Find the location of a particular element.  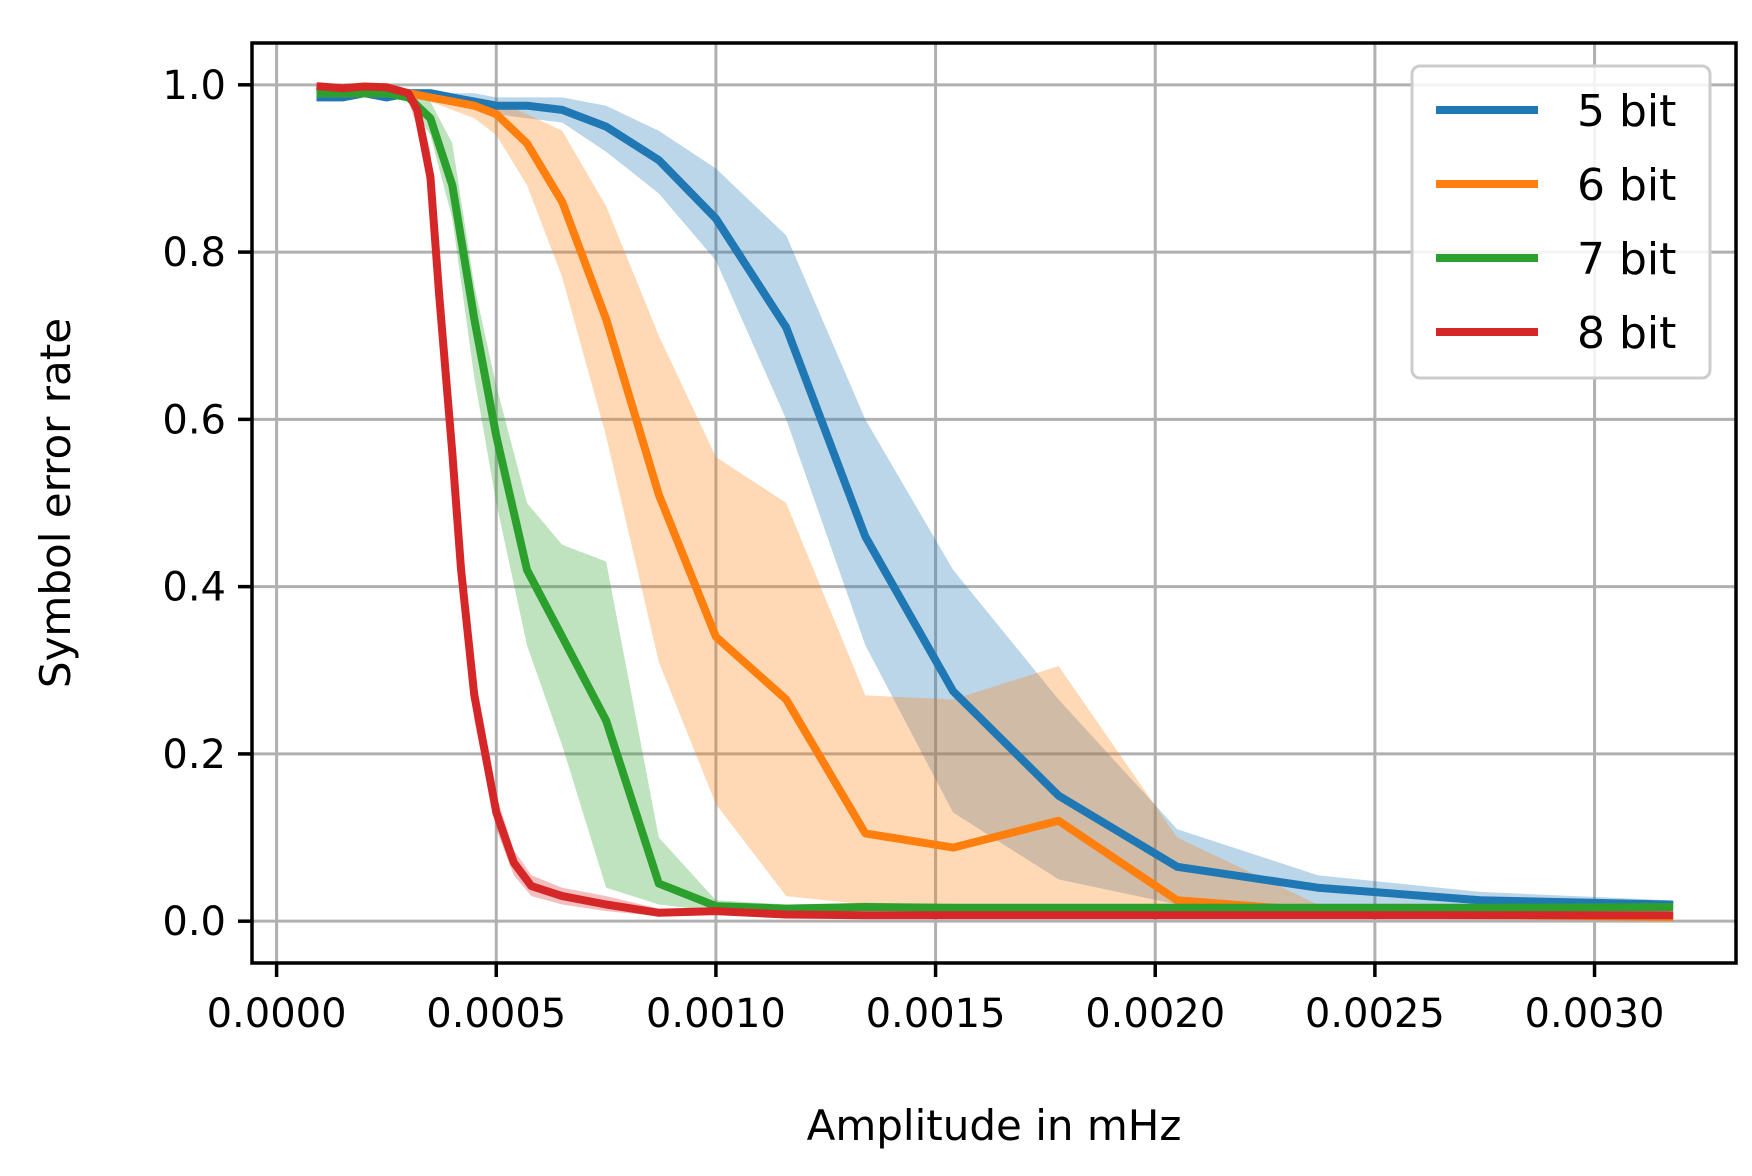

legend-label-0: 5 bit is located at coordinates (1626, 111).